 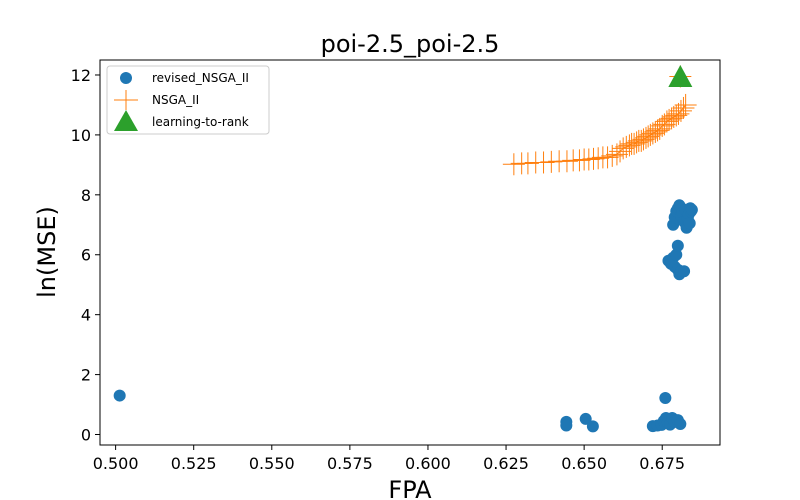 What do you see at coordinates (506, 463) in the screenshot?
I see `x-tick-label: 0.625` at bounding box center [506, 463].